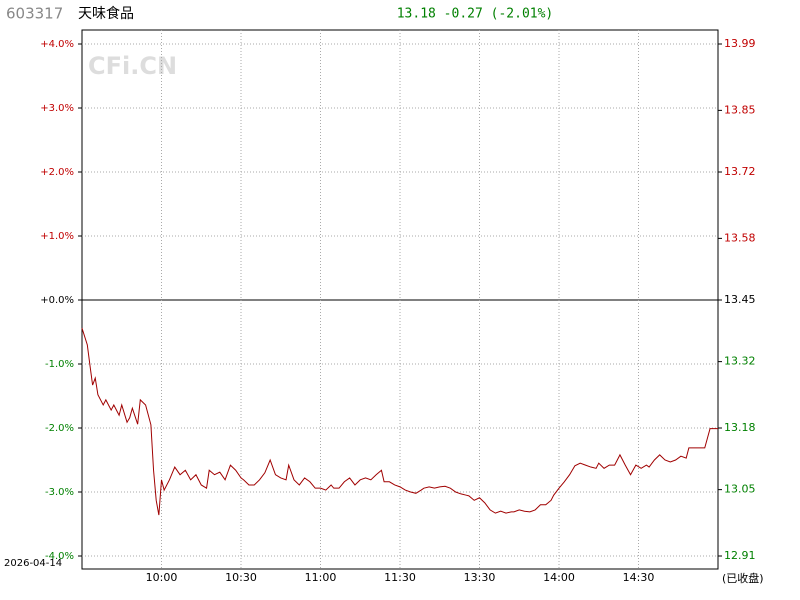  Describe the element at coordinates (740, 361) in the screenshot. I see `y2-tick-label: 13.32` at that location.